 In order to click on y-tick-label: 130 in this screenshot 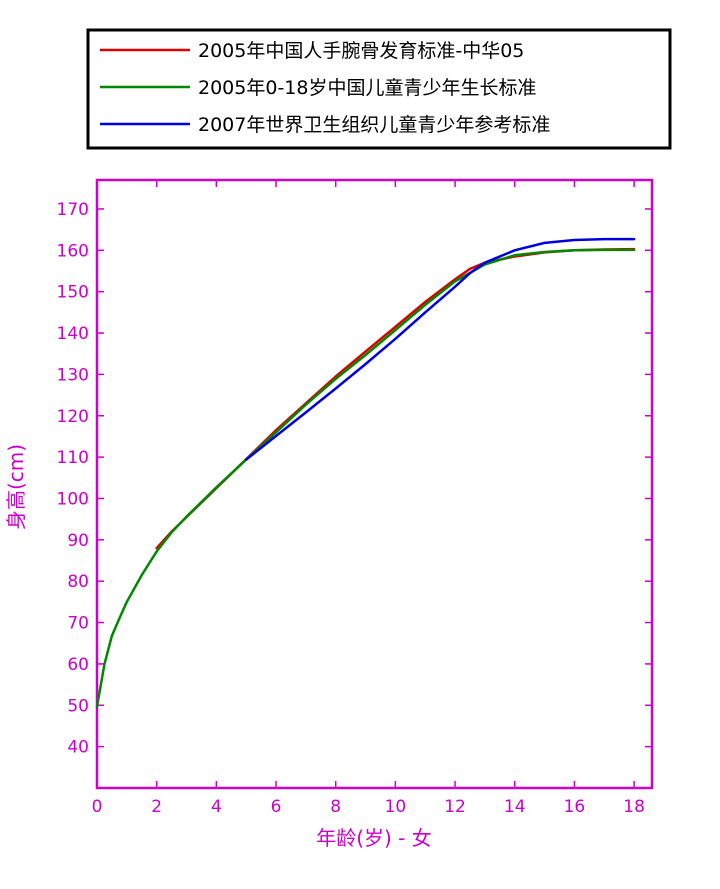, I will do `click(73, 375)`.